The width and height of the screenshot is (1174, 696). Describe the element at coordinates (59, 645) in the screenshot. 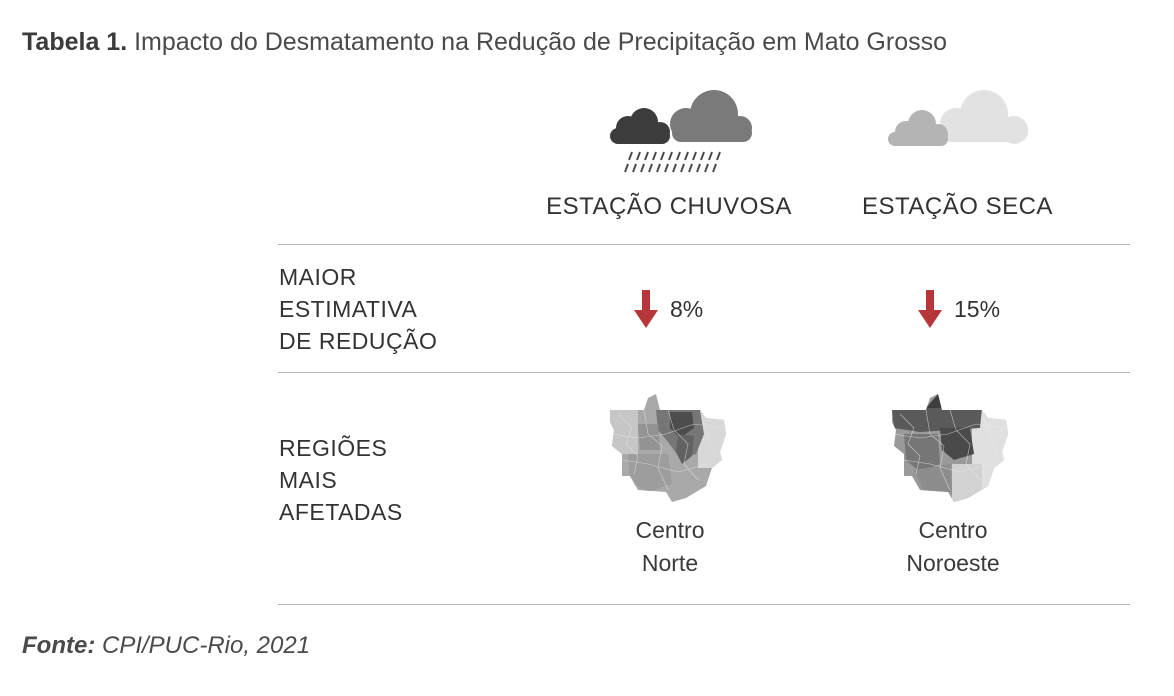

I see `source-lead: Fonte:` at that location.